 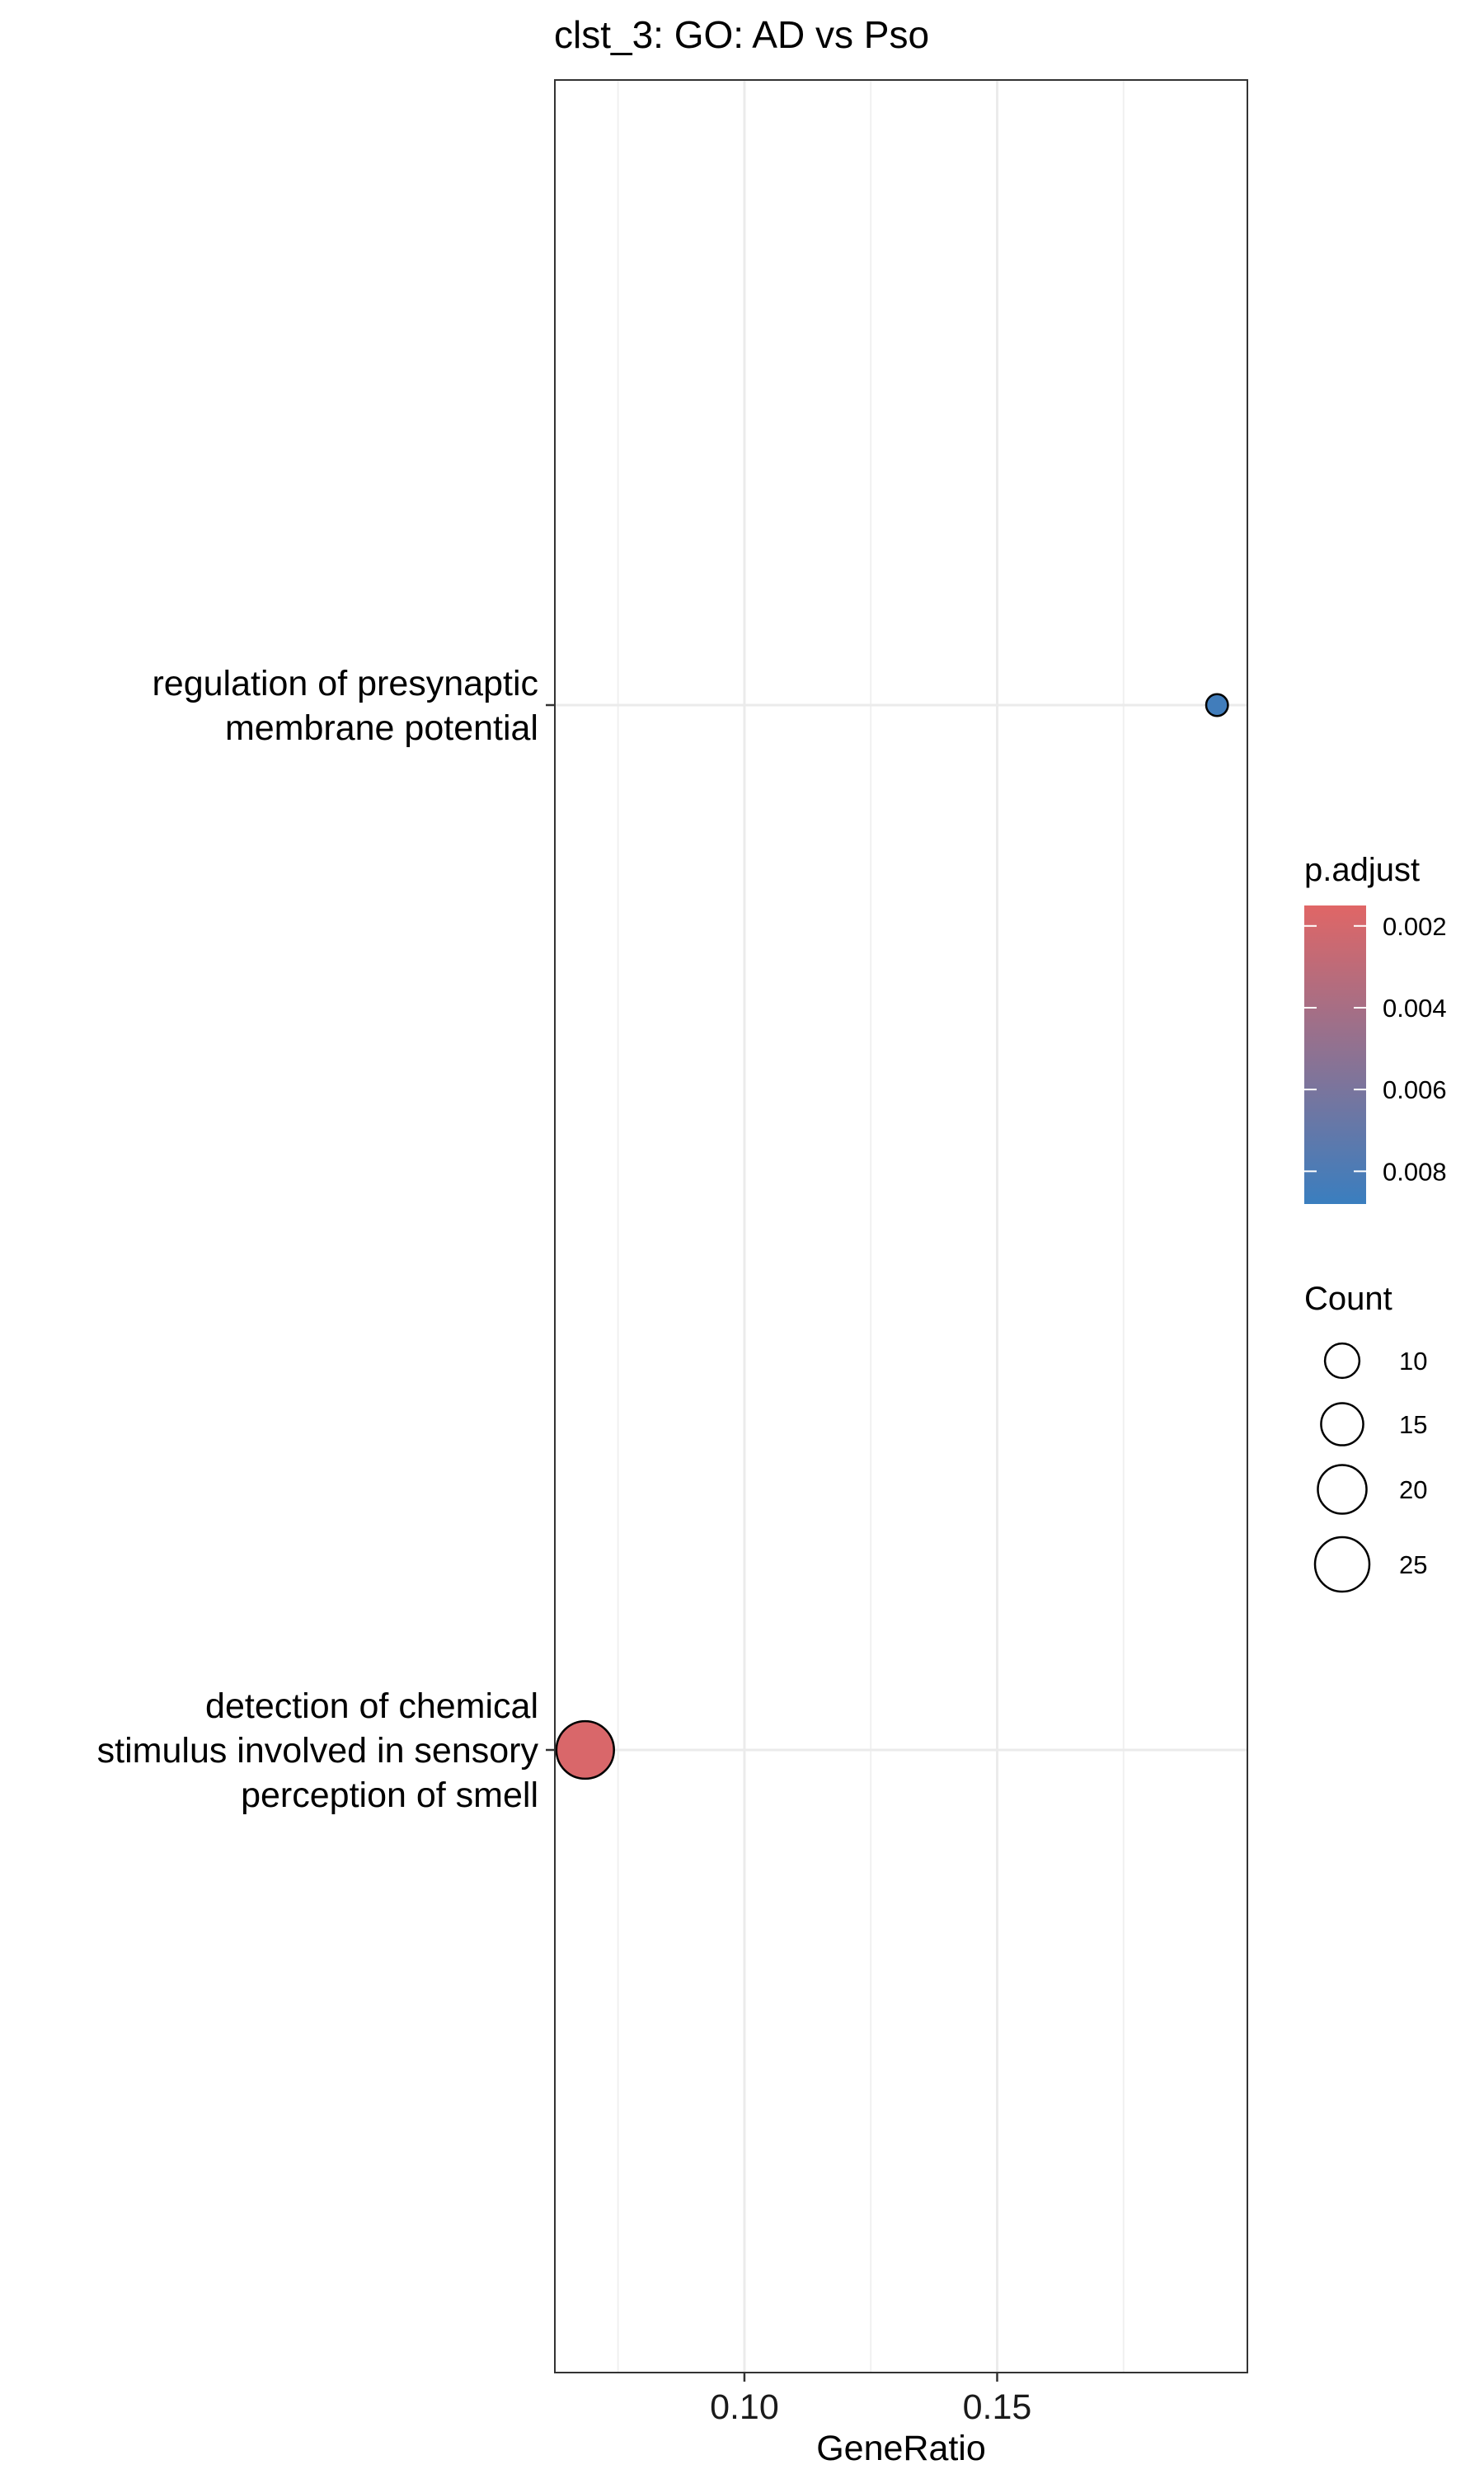 What do you see at coordinates (1348, 1299) in the screenshot?
I see `size-legend-title: Count` at bounding box center [1348, 1299].